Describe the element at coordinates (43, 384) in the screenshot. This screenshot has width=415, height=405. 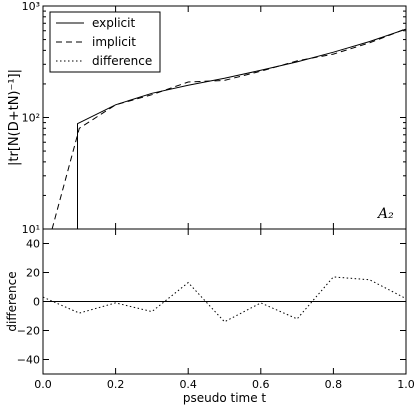
I see `x-tick-label: 0.0` at that location.